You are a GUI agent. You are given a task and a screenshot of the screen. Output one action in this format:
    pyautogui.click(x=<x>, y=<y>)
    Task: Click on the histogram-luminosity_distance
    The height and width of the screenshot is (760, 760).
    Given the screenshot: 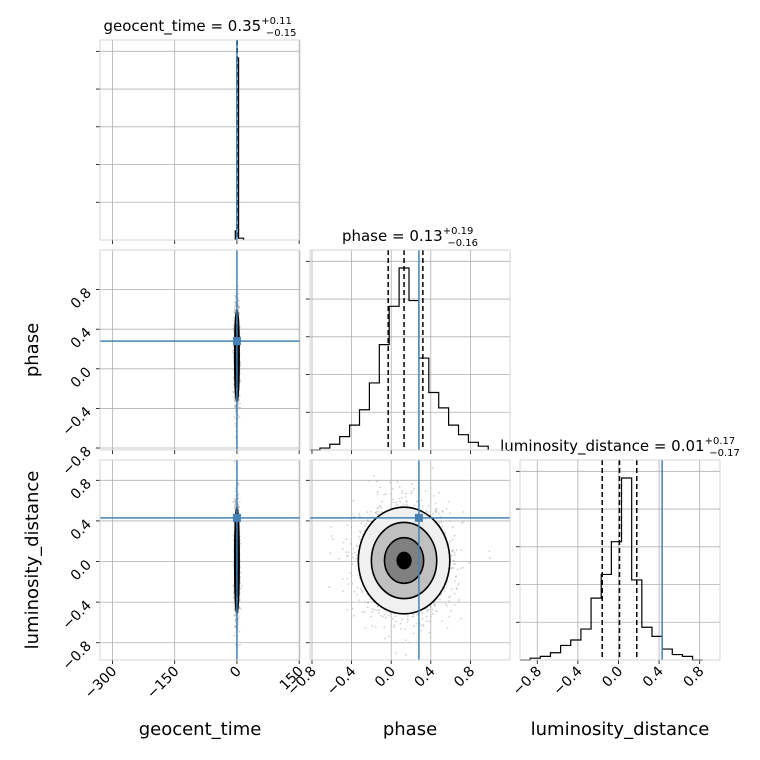 What is the action you would take?
    pyautogui.click(x=611, y=569)
    